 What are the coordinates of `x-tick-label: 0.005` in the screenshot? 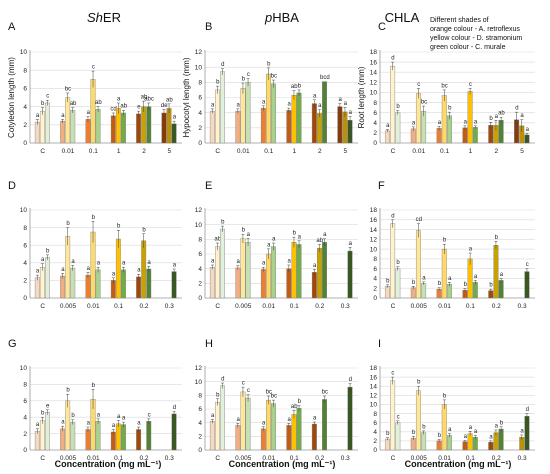 It's located at (419, 458).